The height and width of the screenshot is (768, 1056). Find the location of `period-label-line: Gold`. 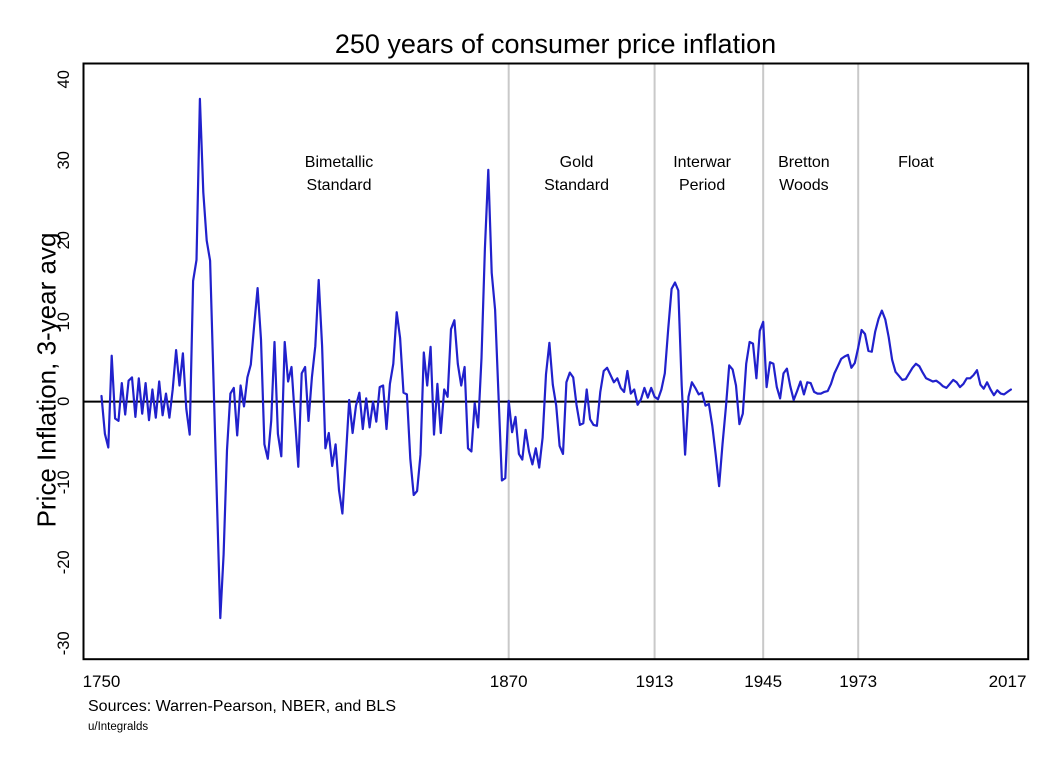

period-label-line: Gold is located at coordinates (576, 162).